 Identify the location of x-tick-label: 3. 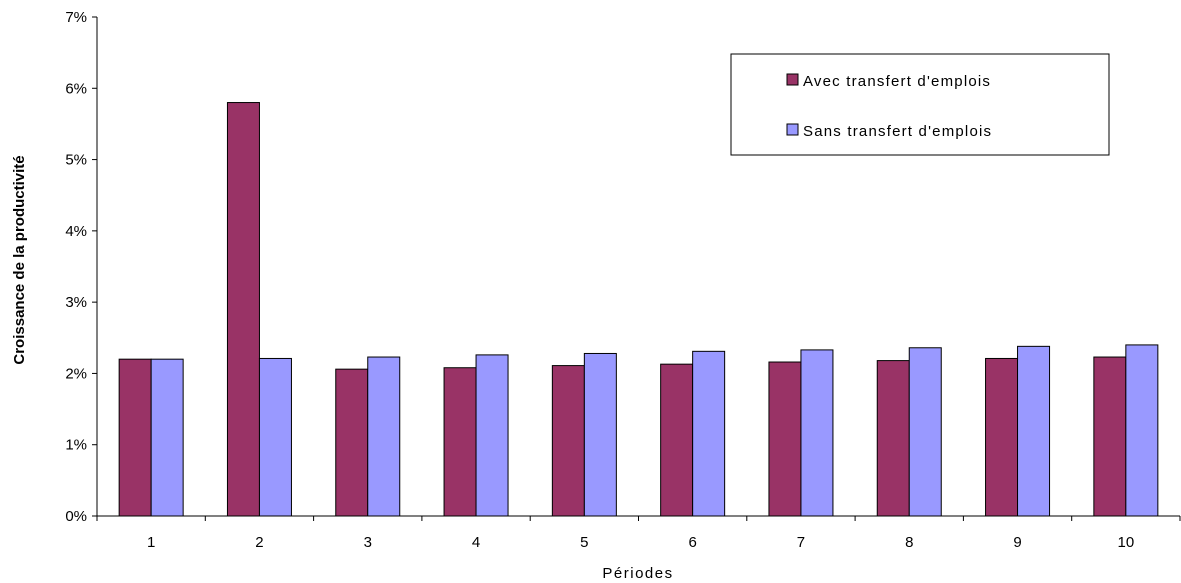
(368, 542).